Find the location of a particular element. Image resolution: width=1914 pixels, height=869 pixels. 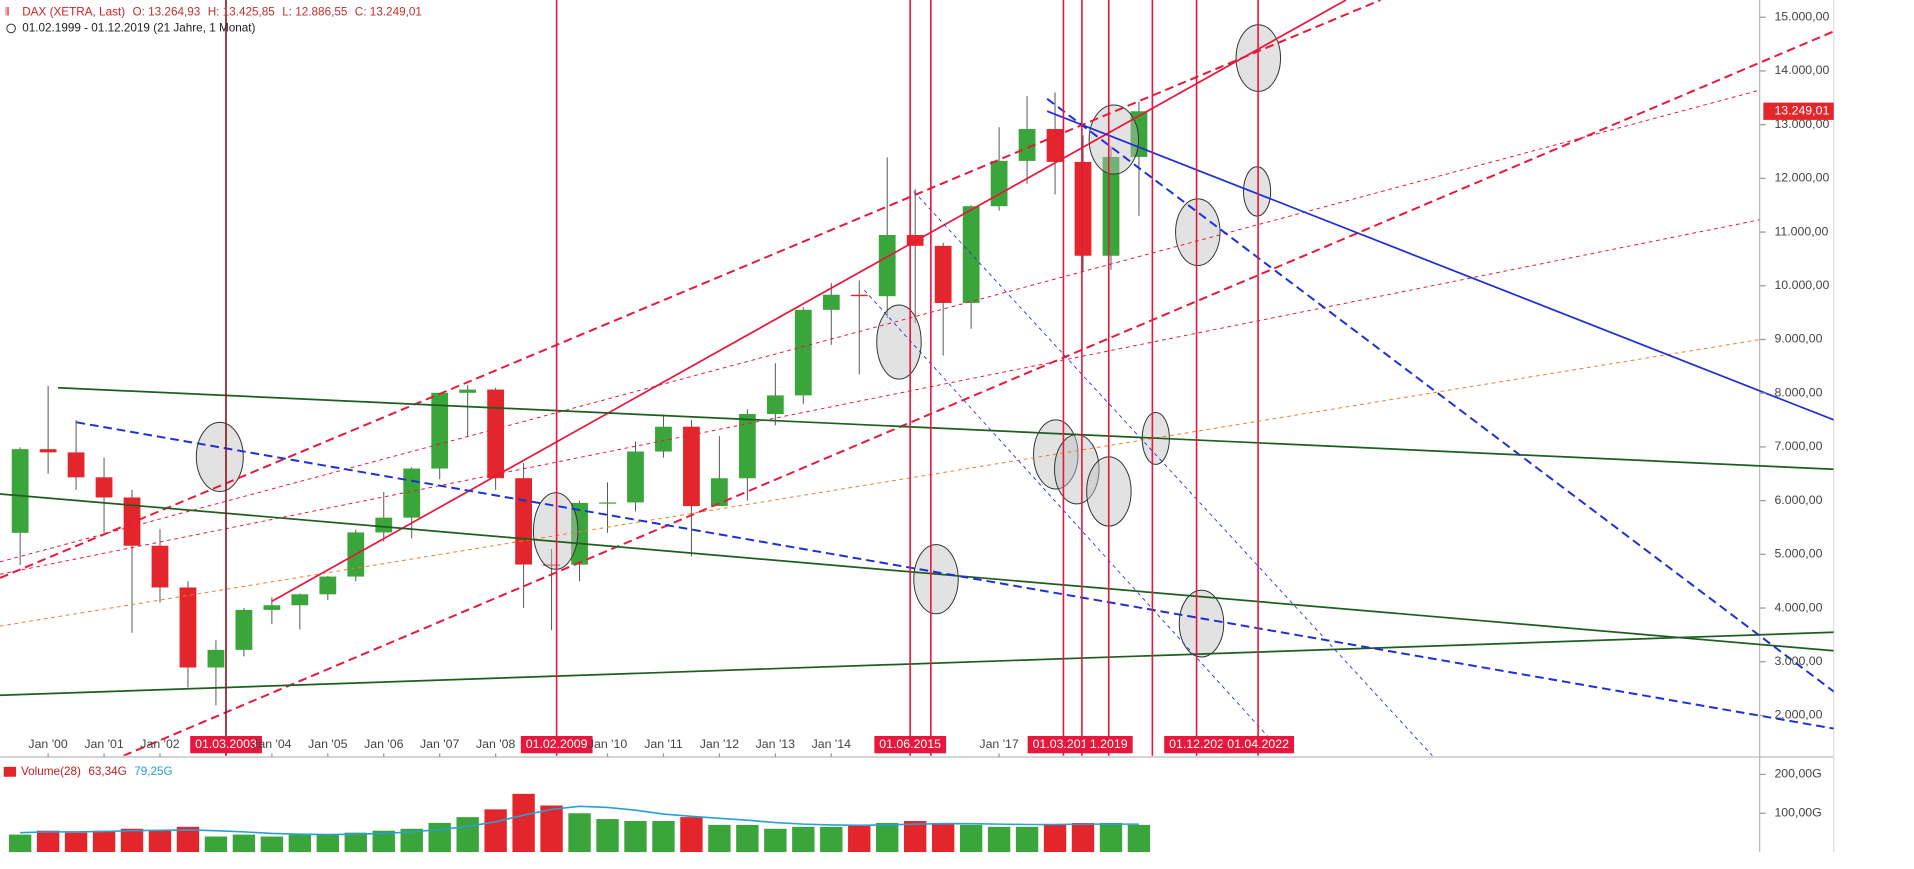

y-tick-label: 8.000,00 is located at coordinates (1798, 392).